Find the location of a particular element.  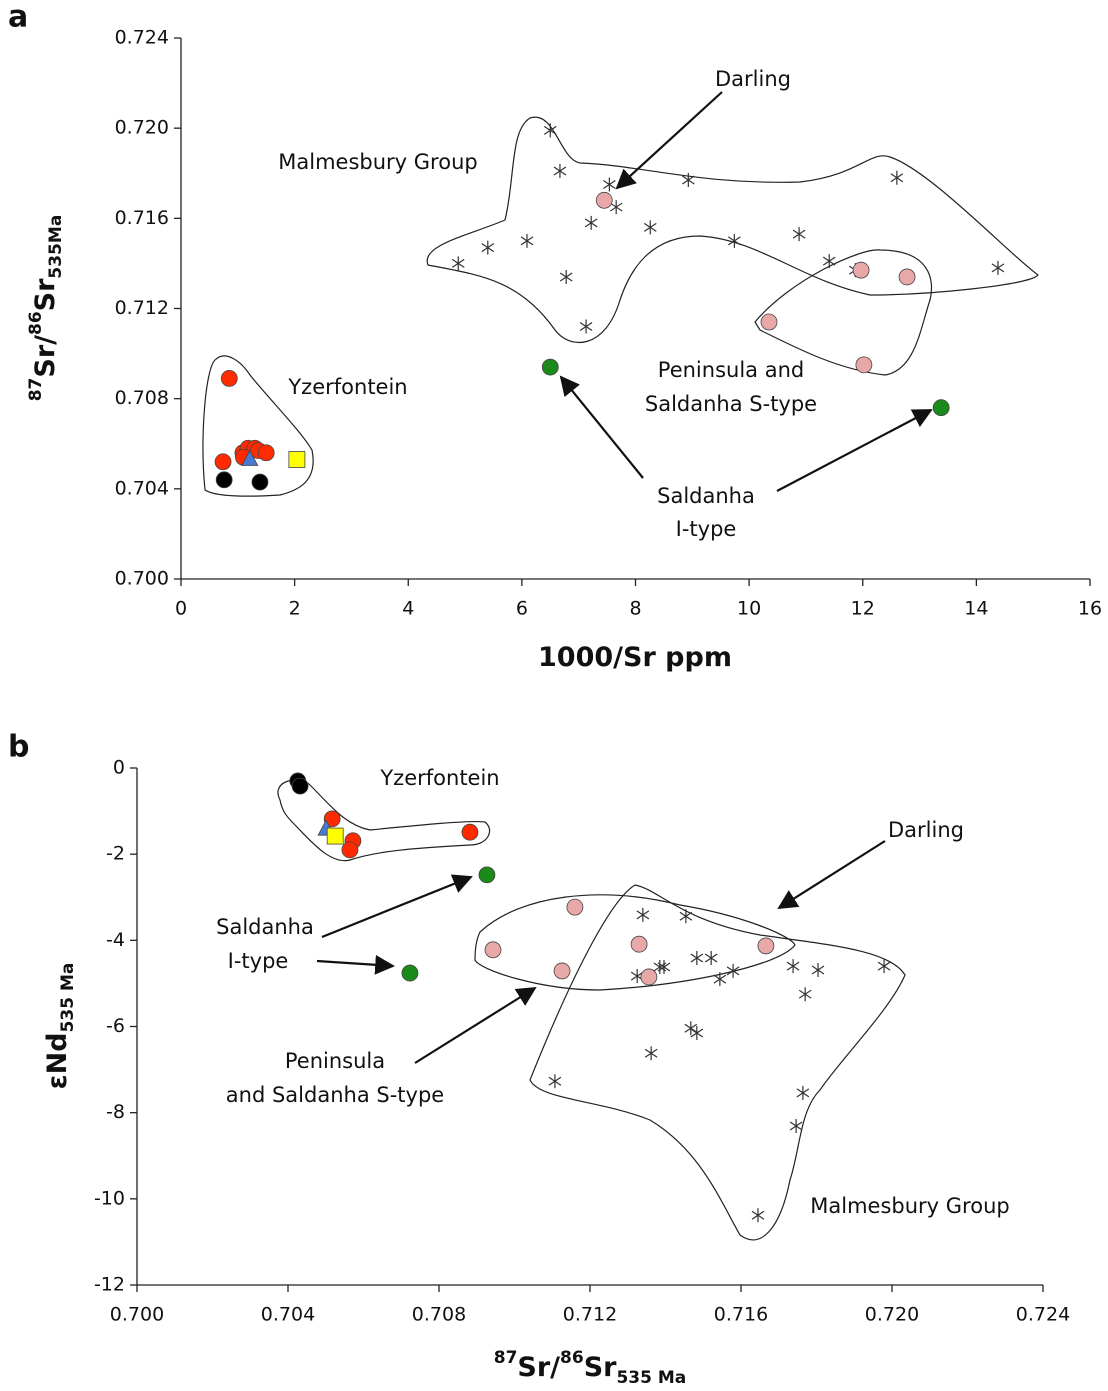

x-tick-label: 0.704 is located at coordinates (288, 1315).